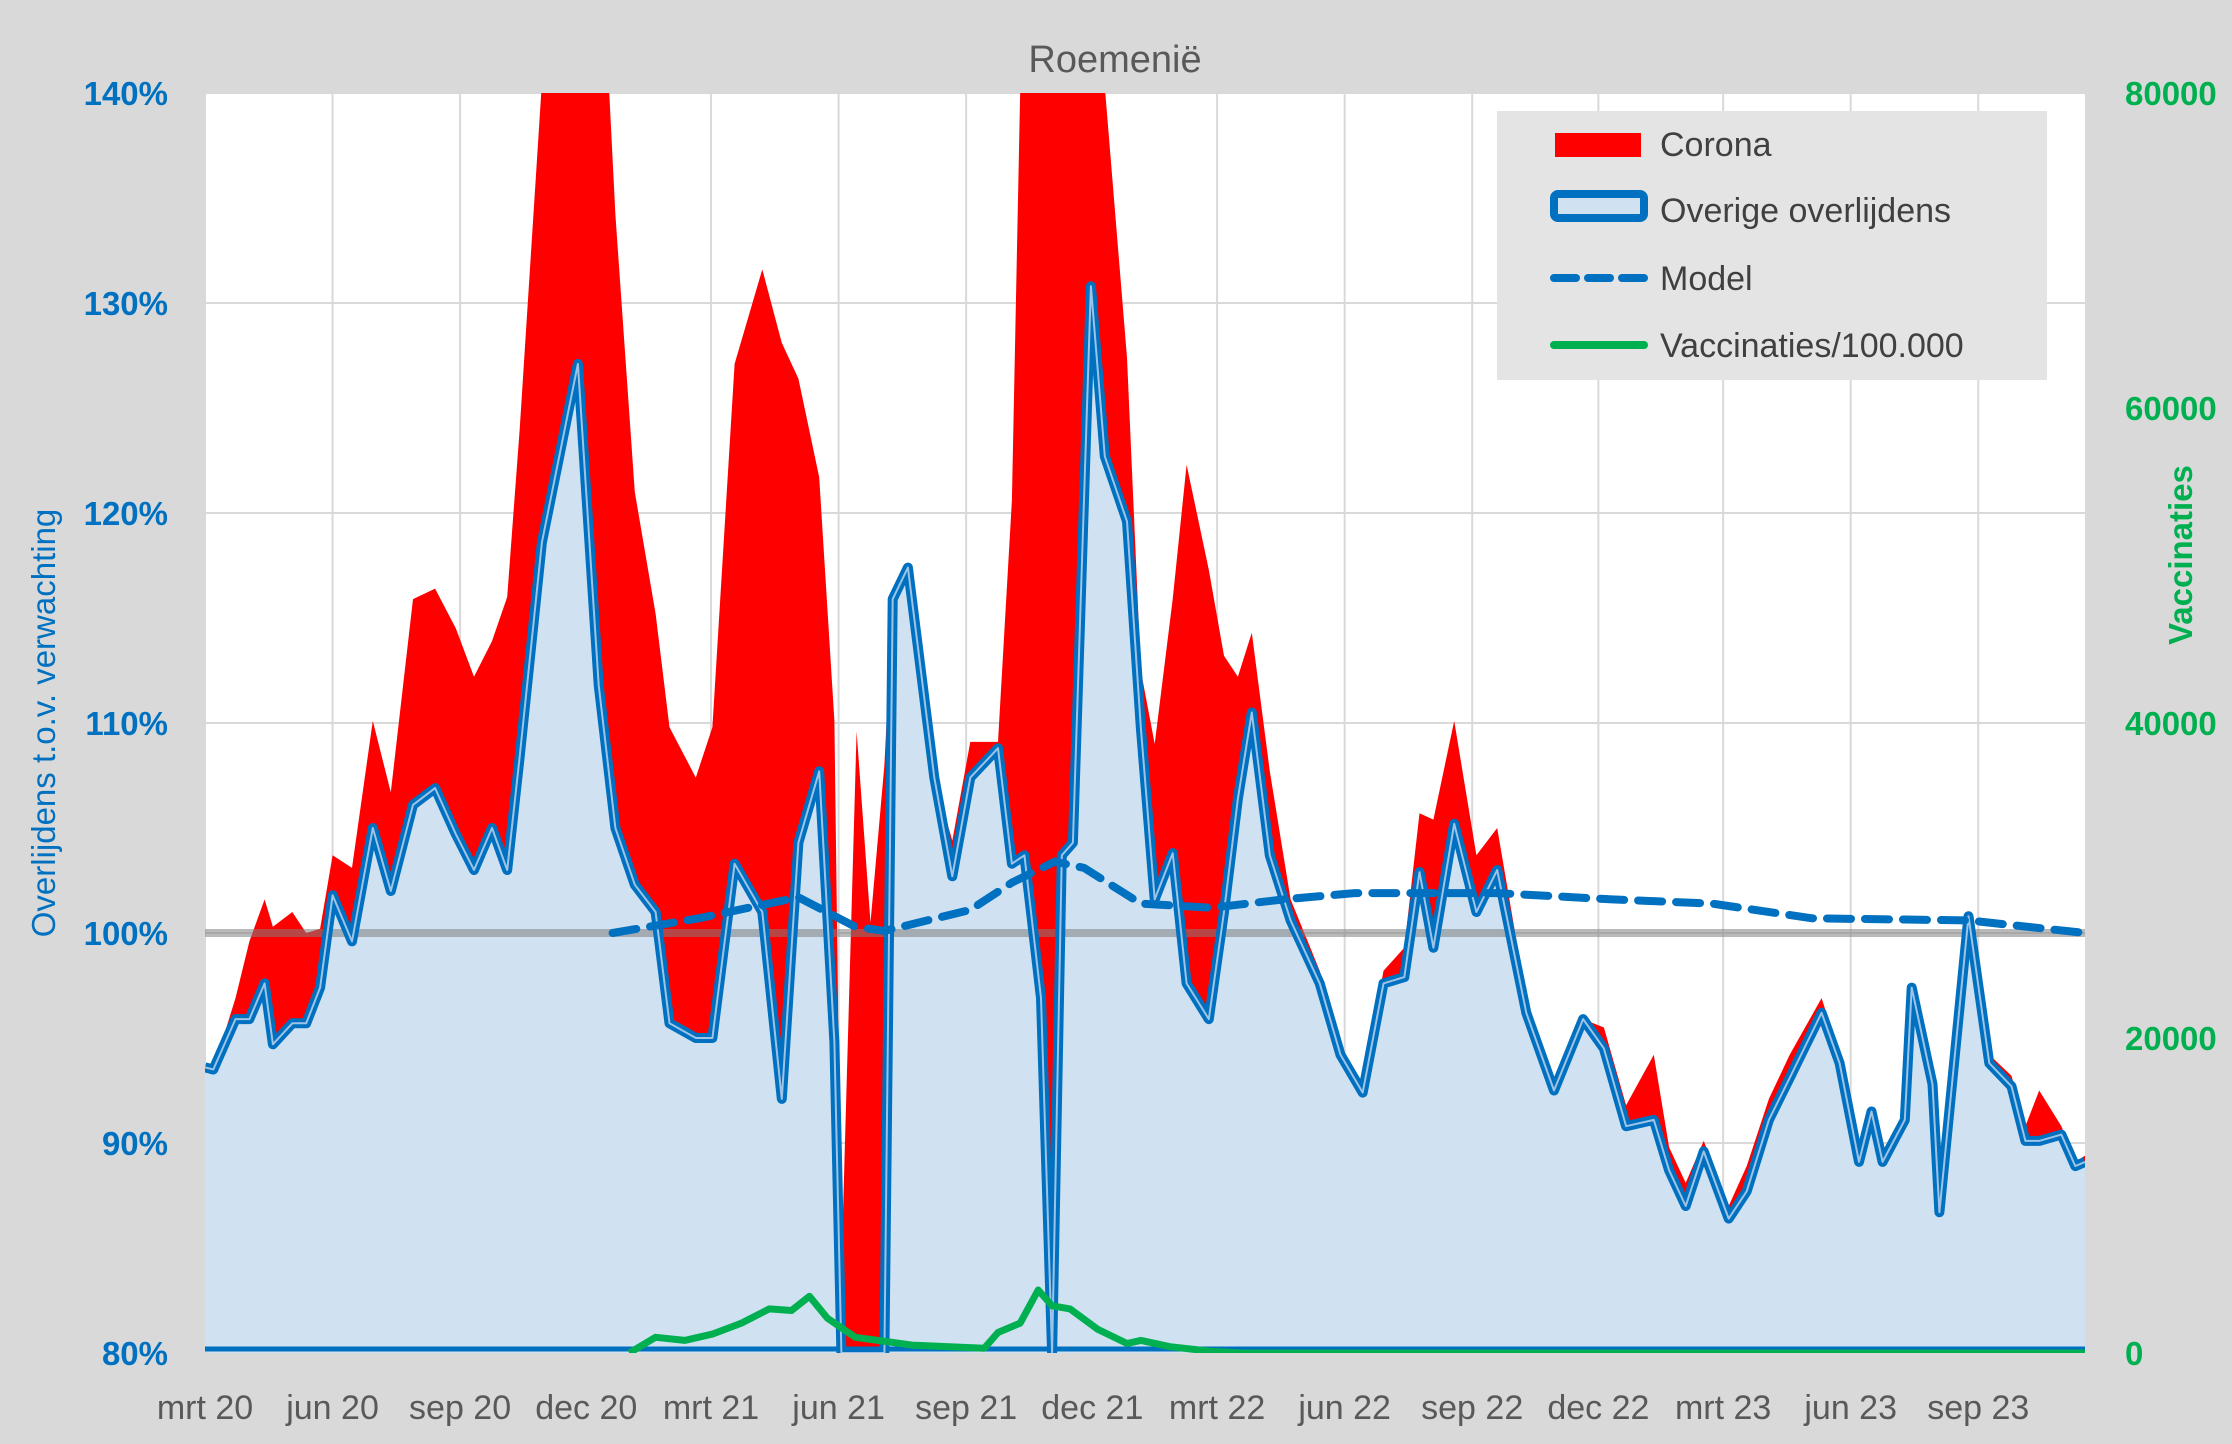  Describe the element at coordinates (460, 1408) in the screenshot. I see `x-tick-label: sep 20` at that location.